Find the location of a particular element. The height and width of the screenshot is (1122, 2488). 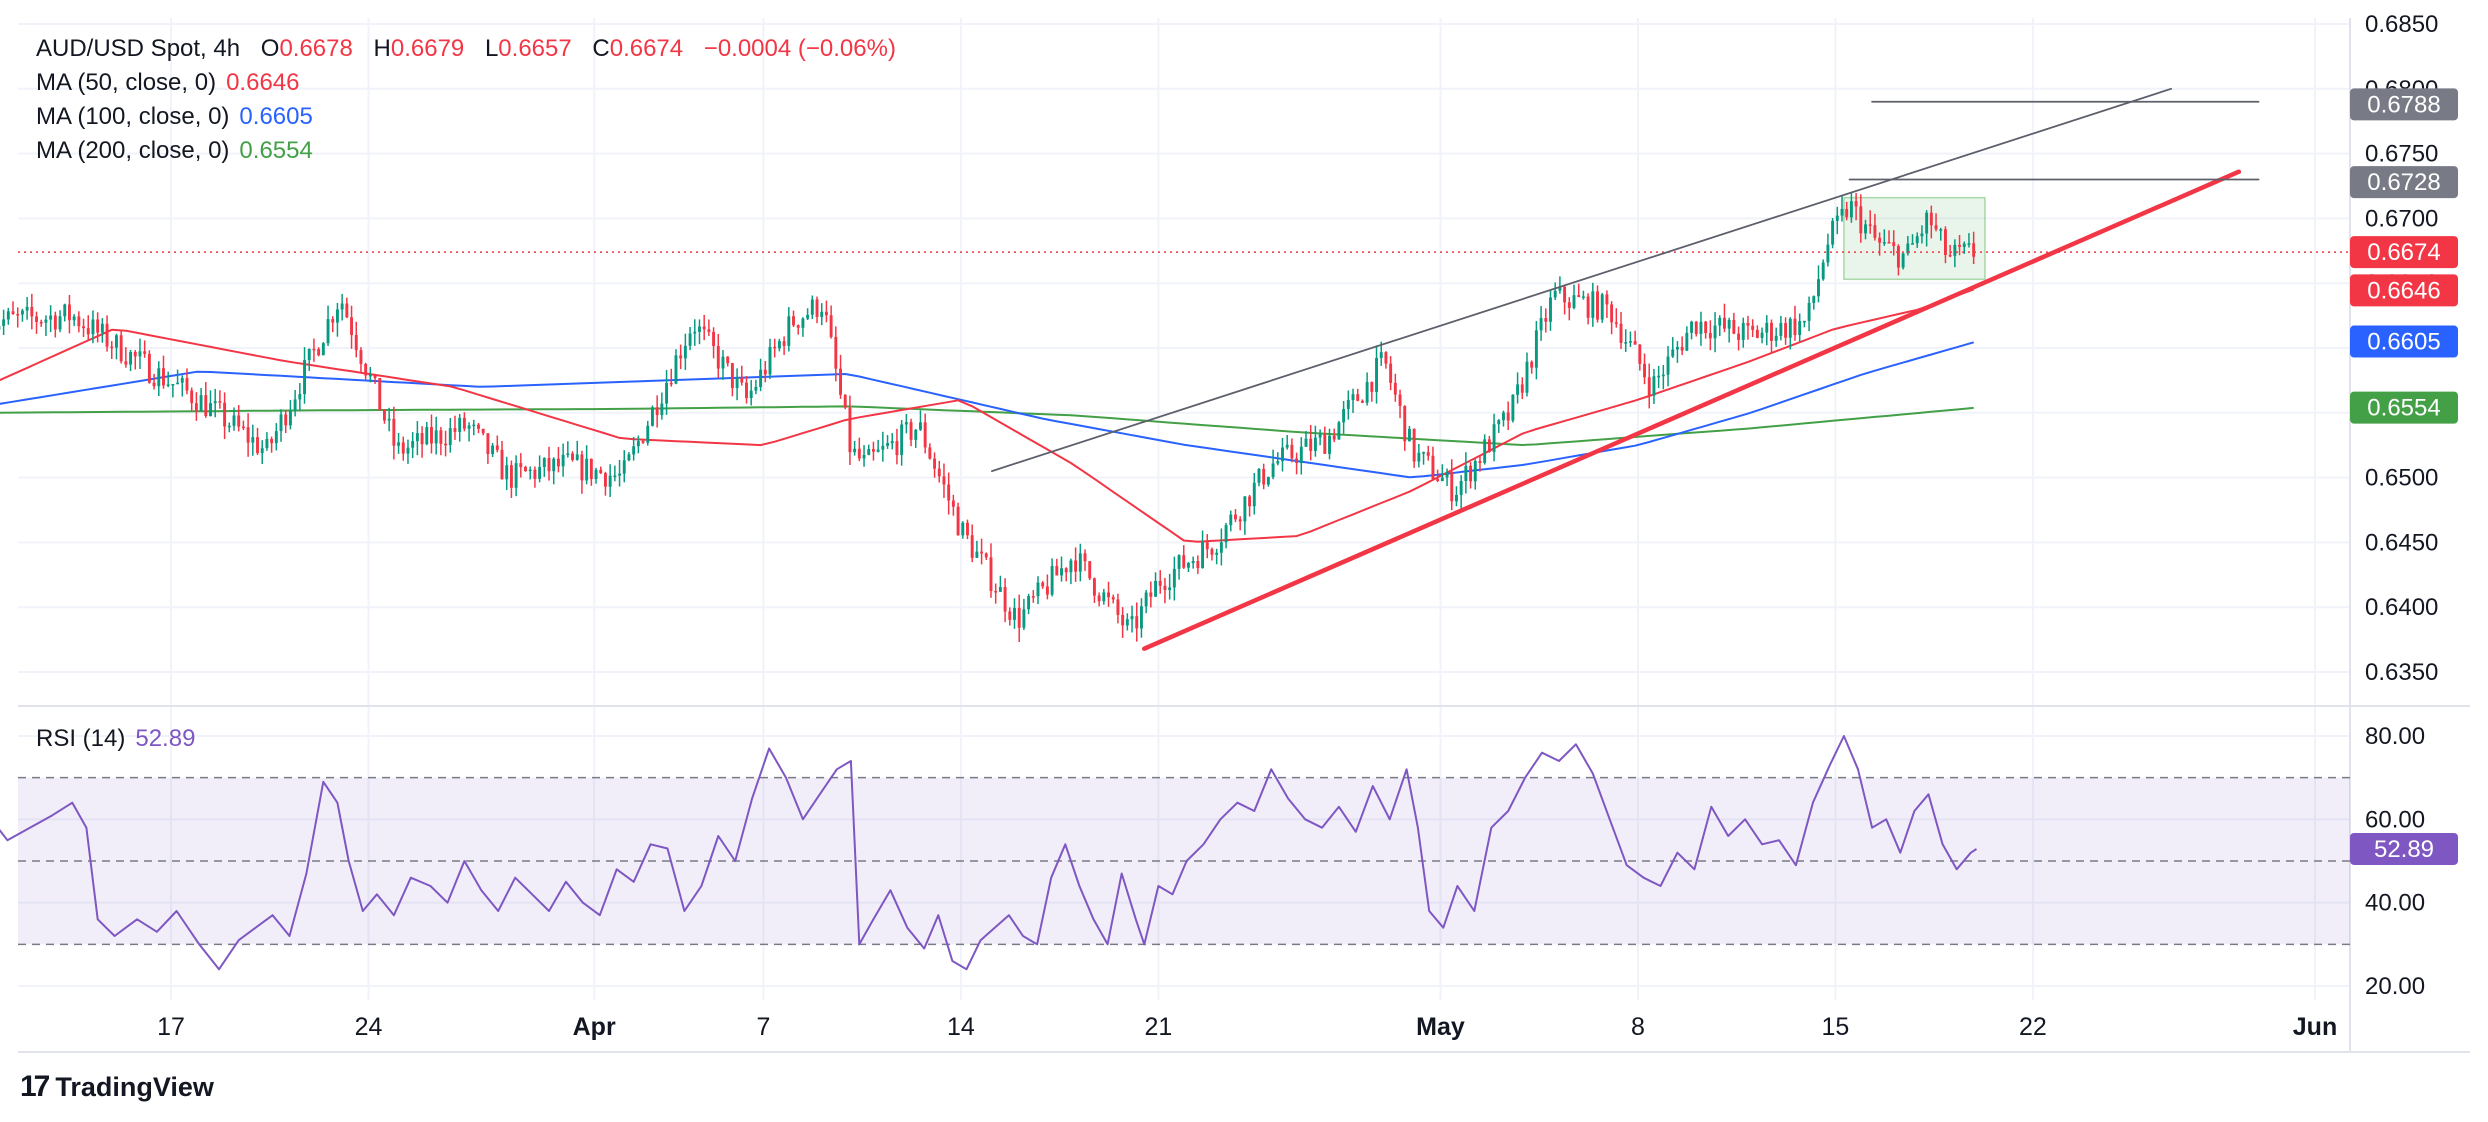

ma200-legend: MA (200, close, 0) 0.6554 is located at coordinates (174, 151).